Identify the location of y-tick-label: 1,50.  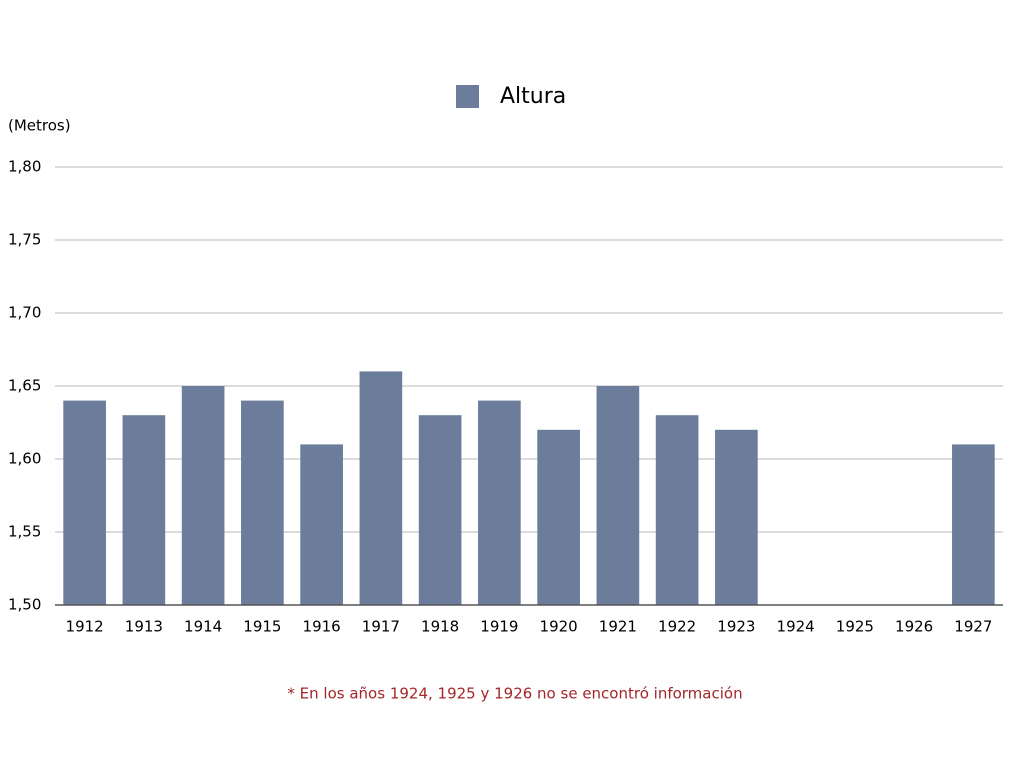
(24, 605).